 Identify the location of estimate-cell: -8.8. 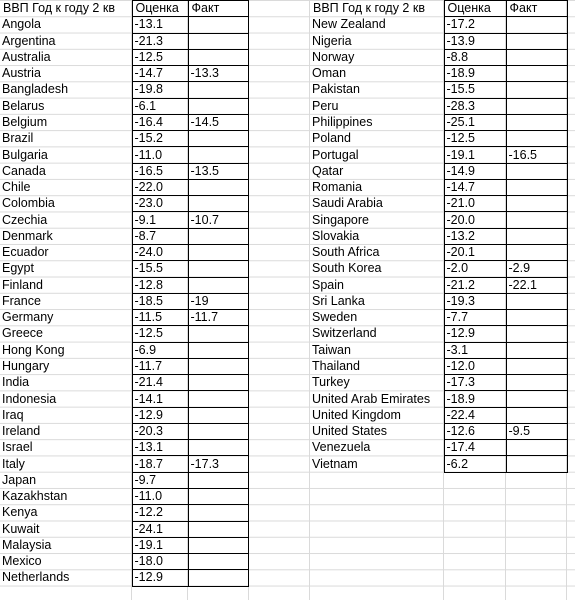
(475, 58).